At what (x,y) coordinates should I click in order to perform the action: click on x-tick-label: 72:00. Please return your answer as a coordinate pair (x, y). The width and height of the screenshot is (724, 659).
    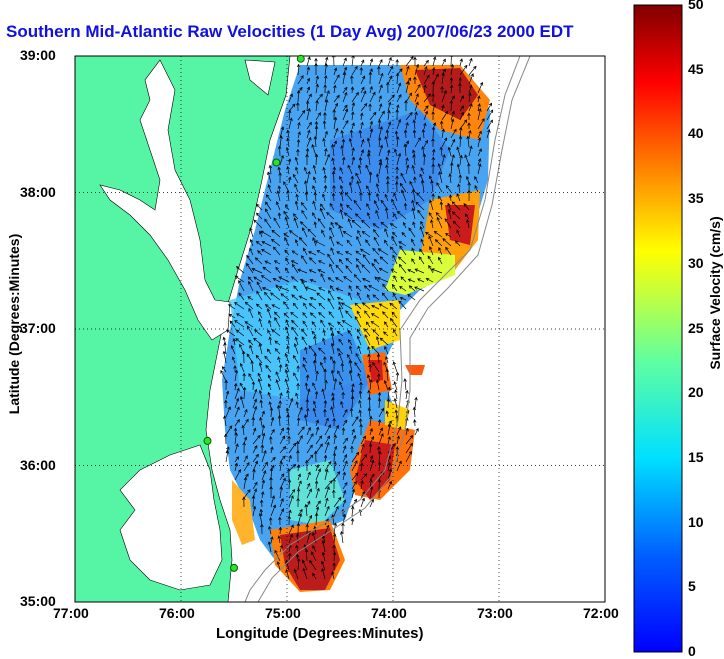
    Looking at the image, I should click on (601, 613).